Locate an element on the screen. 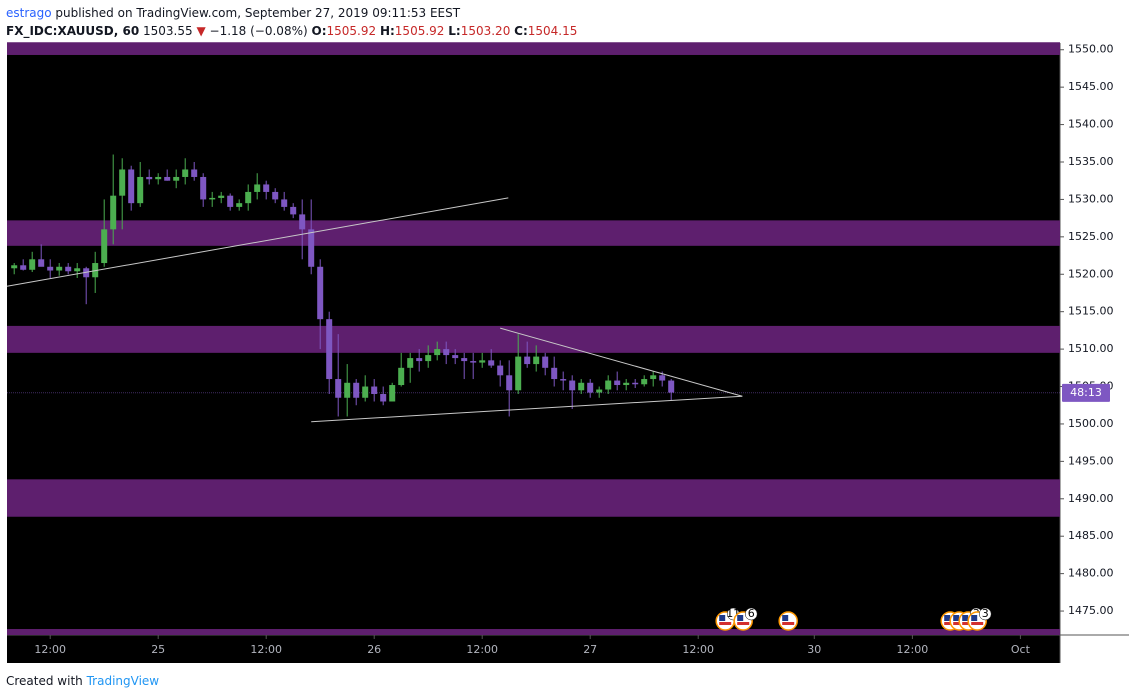  y-tick-label: 1540.00 is located at coordinates (1091, 124).